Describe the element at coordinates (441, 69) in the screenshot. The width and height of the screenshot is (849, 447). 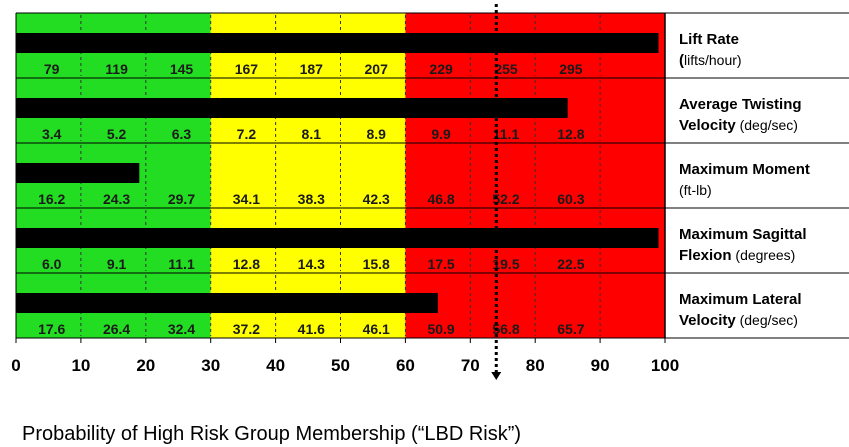
I see `scale-value: 229` at that location.